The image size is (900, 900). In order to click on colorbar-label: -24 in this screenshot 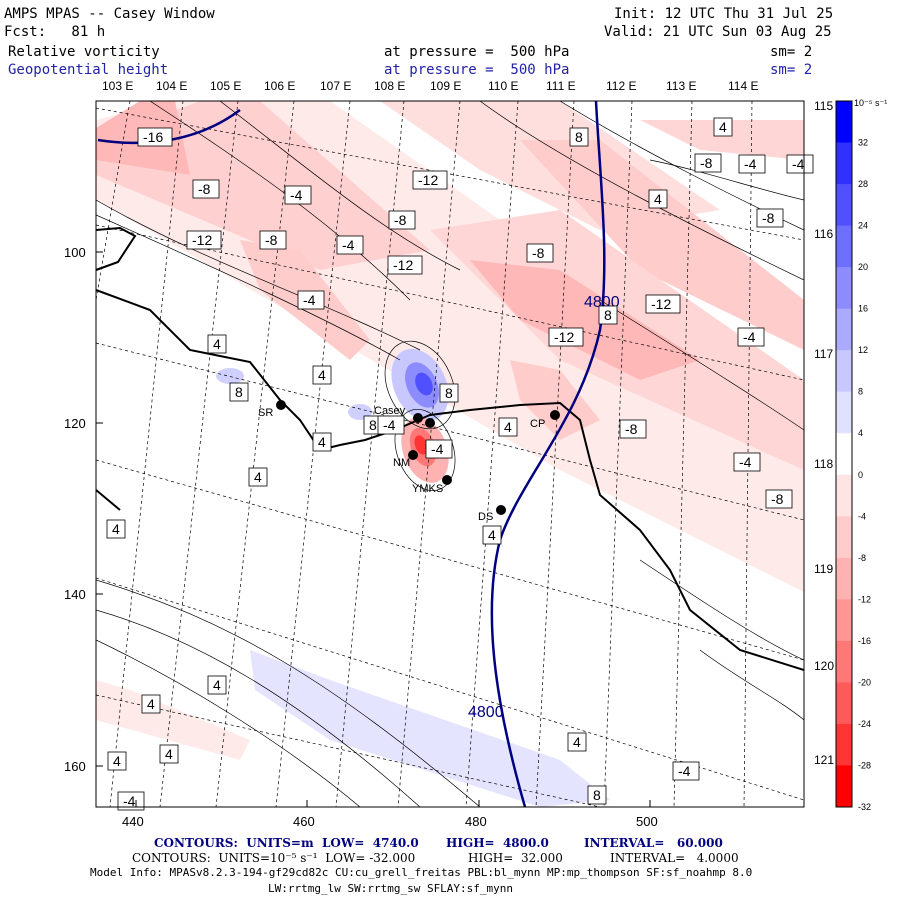, I will do `click(864, 724)`.